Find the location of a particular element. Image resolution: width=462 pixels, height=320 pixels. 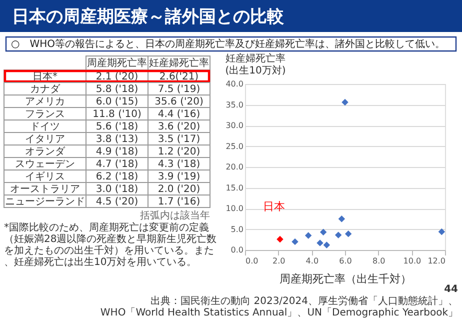

text: 4.5 ('20) is located at coordinates (117, 202).